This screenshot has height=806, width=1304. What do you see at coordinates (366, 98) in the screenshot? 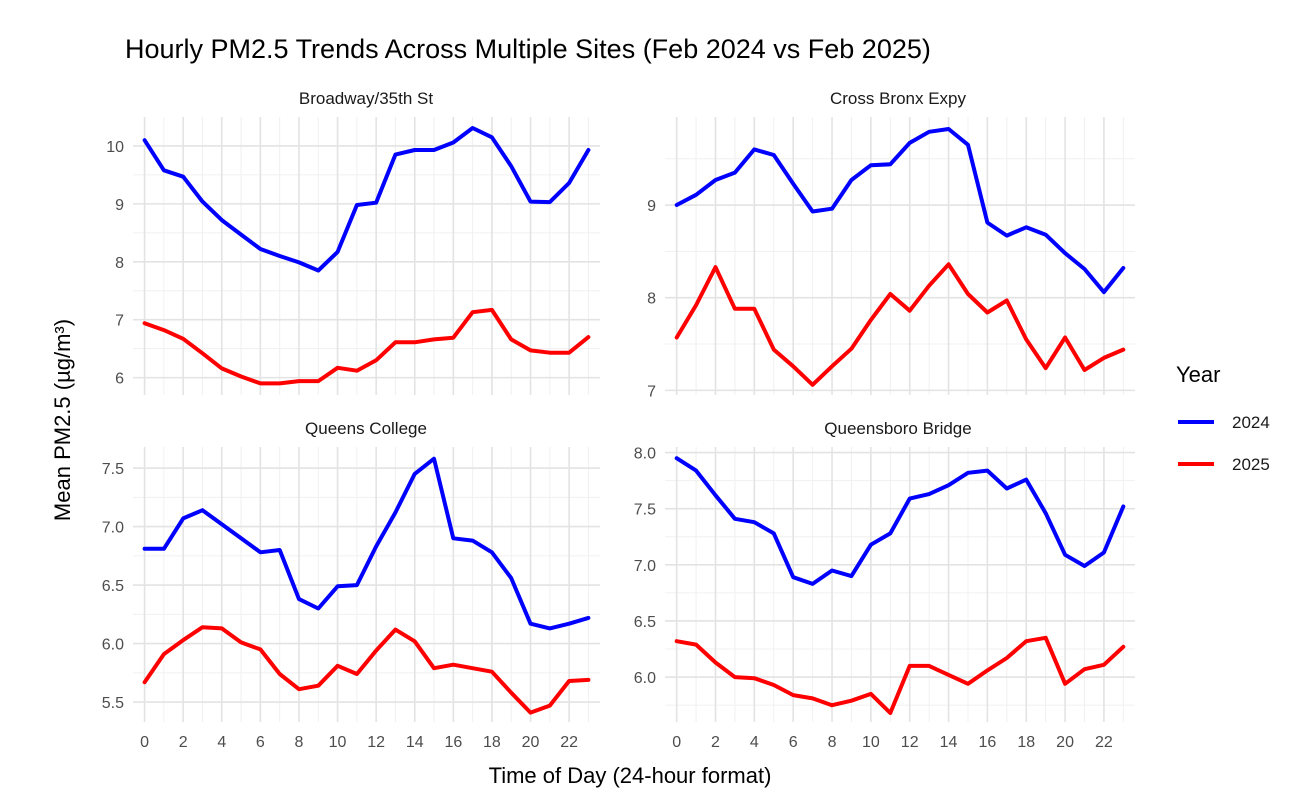
I see `panel-strip-label: Broadway/35th St` at bounding box center [366, 98].